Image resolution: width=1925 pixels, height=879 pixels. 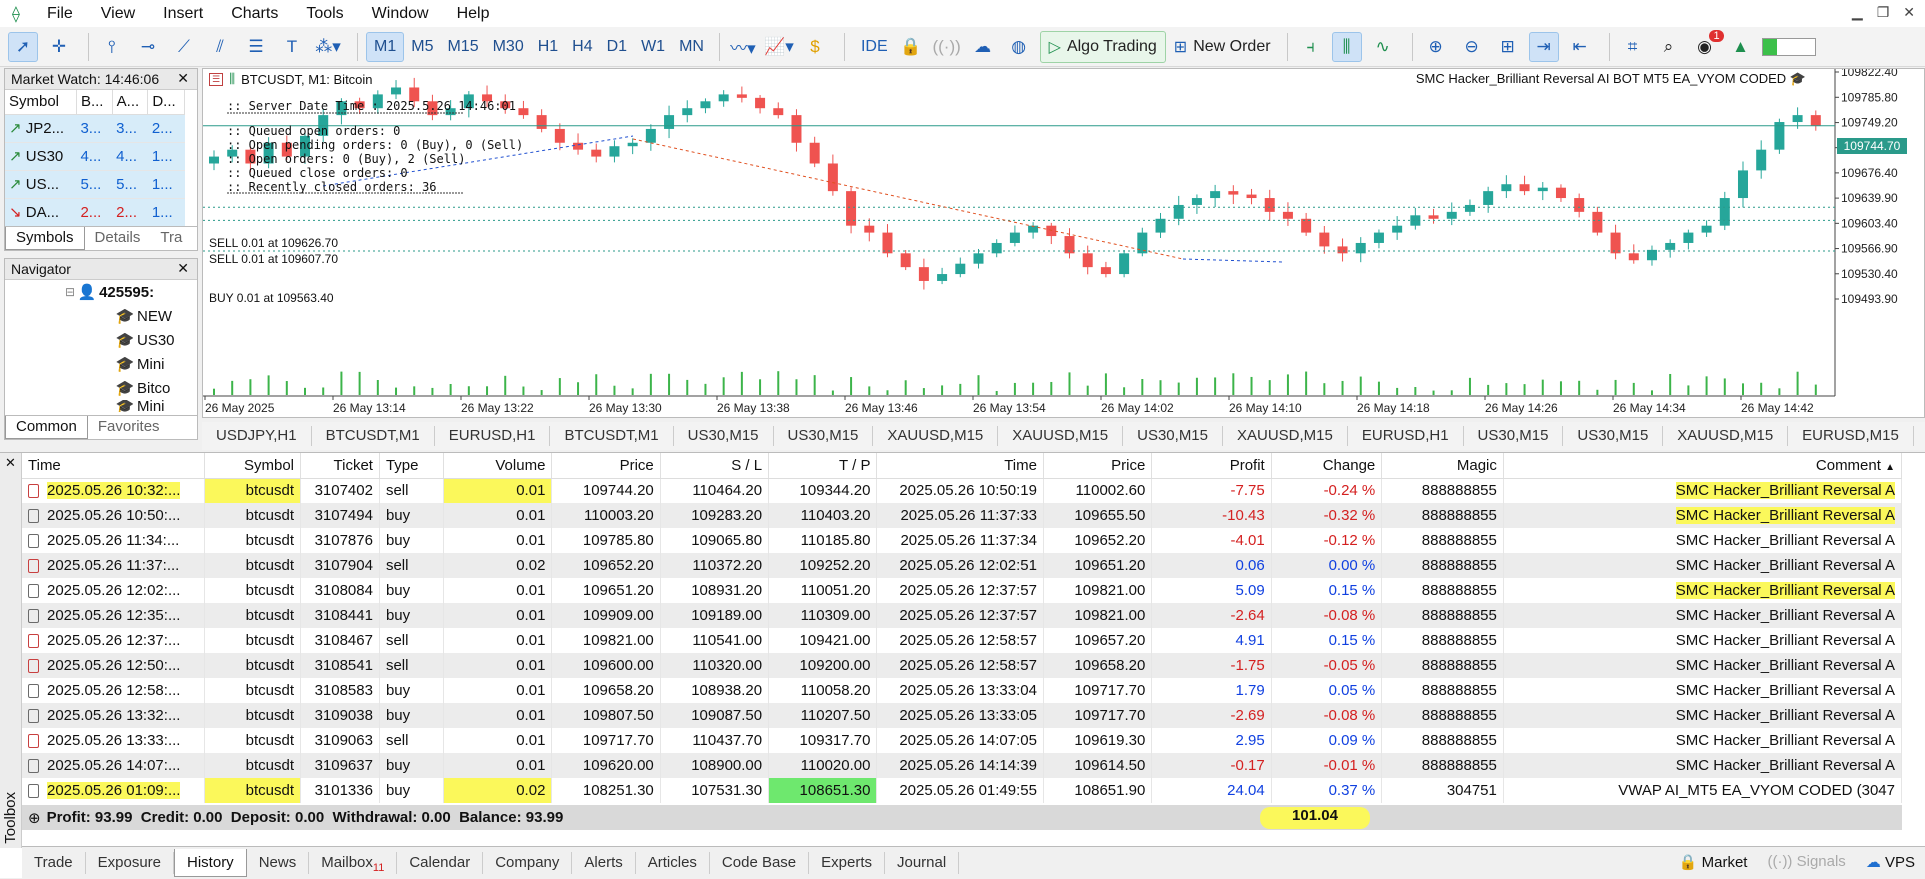 What do you see at coordinates (101, 388) in the screenshot?
I see `nav-item: 🎓 Bitco` at bounding box center [101, 388].